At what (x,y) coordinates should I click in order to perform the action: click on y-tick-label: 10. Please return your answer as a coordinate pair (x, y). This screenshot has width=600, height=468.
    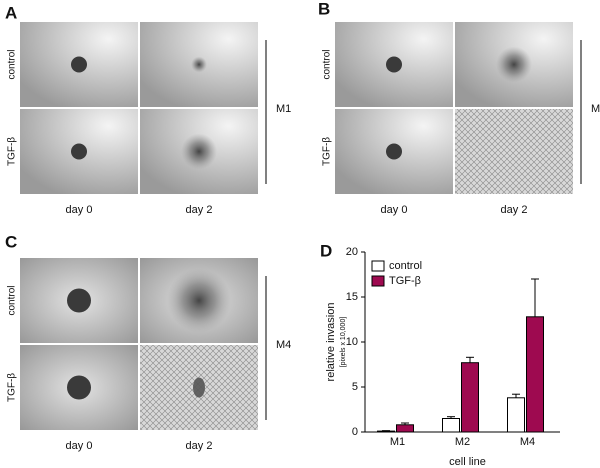
    Looking at the image, I should click on (352, 342).